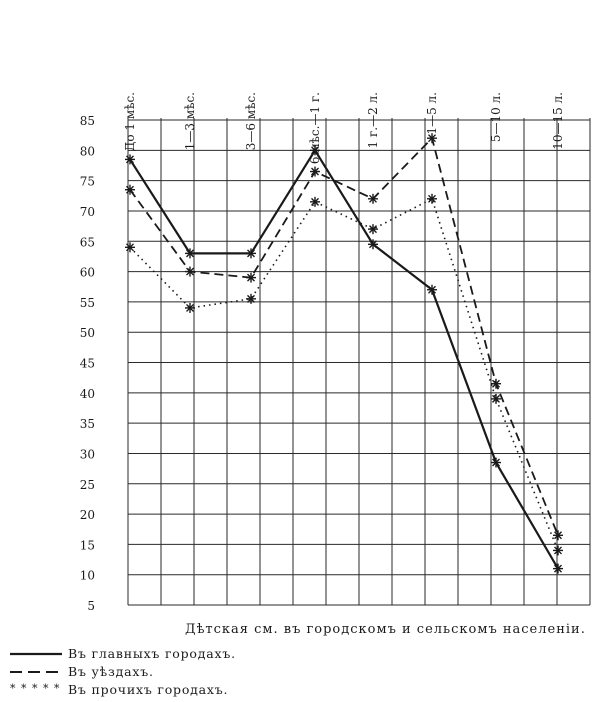 The height and width of the screenshot is (702, 600). Describe the element at coordinates (373, 120) in the screenshot. I see `x-category-label: 1 г.—2 л.` at that location.